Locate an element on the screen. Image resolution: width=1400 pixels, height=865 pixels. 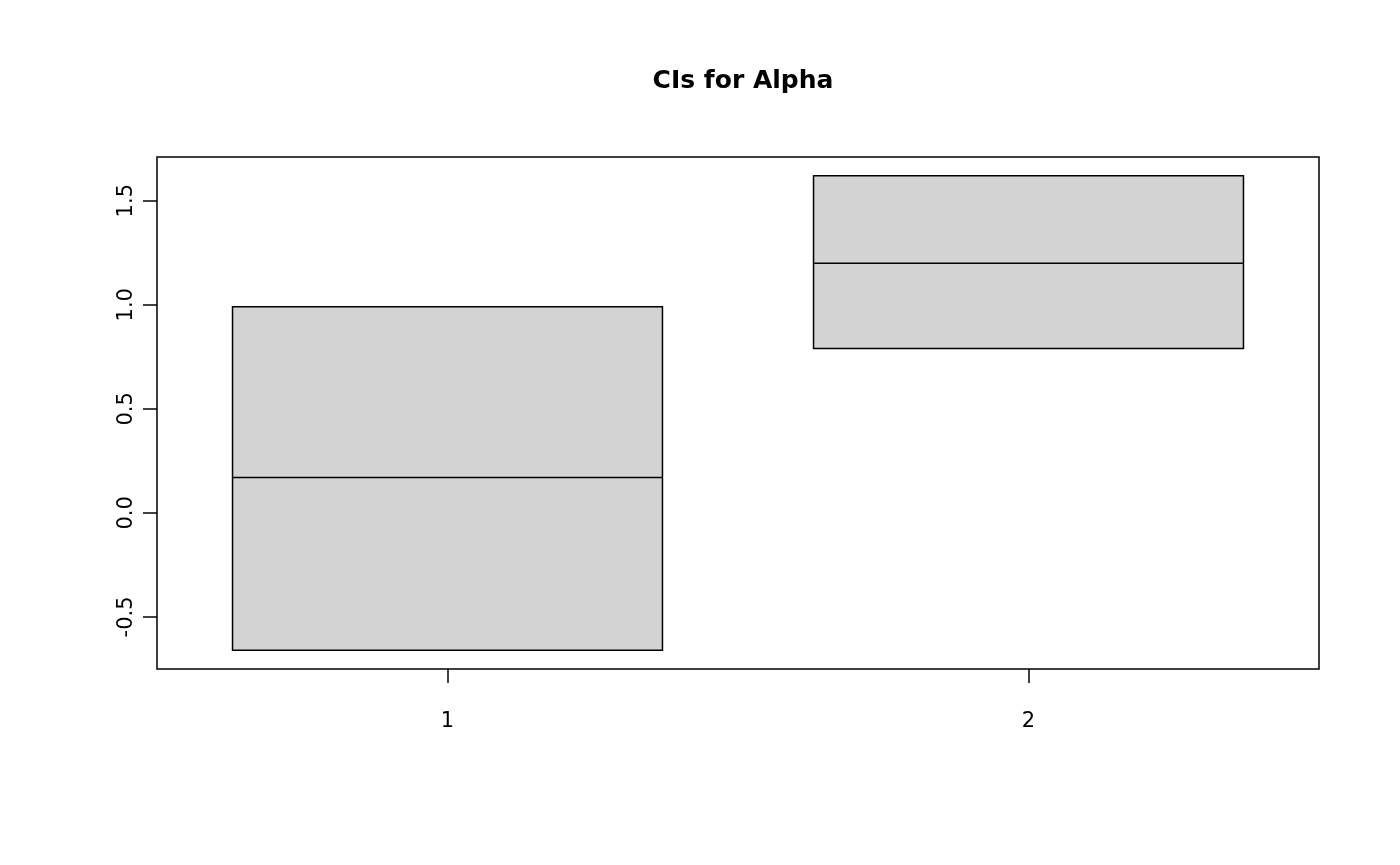
chart-title: CIs for Alpha is located at coordinates (743, 79).